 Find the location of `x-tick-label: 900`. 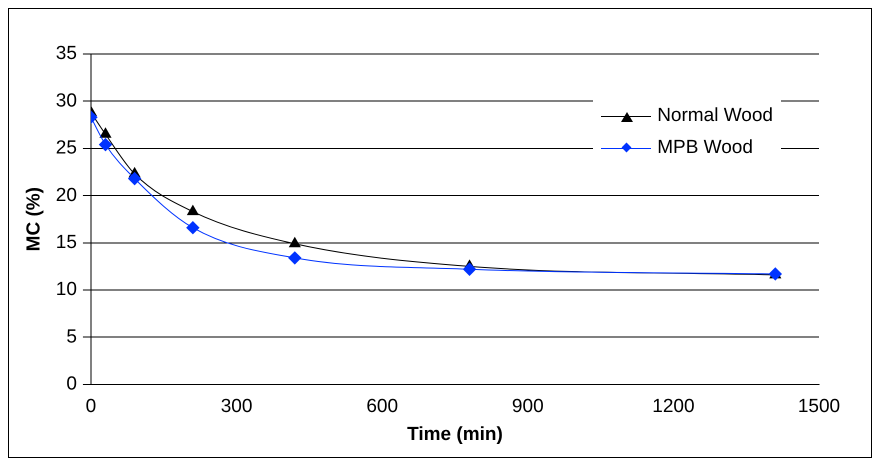

x-tick-label: 900 is located at coordinates (528, 407).